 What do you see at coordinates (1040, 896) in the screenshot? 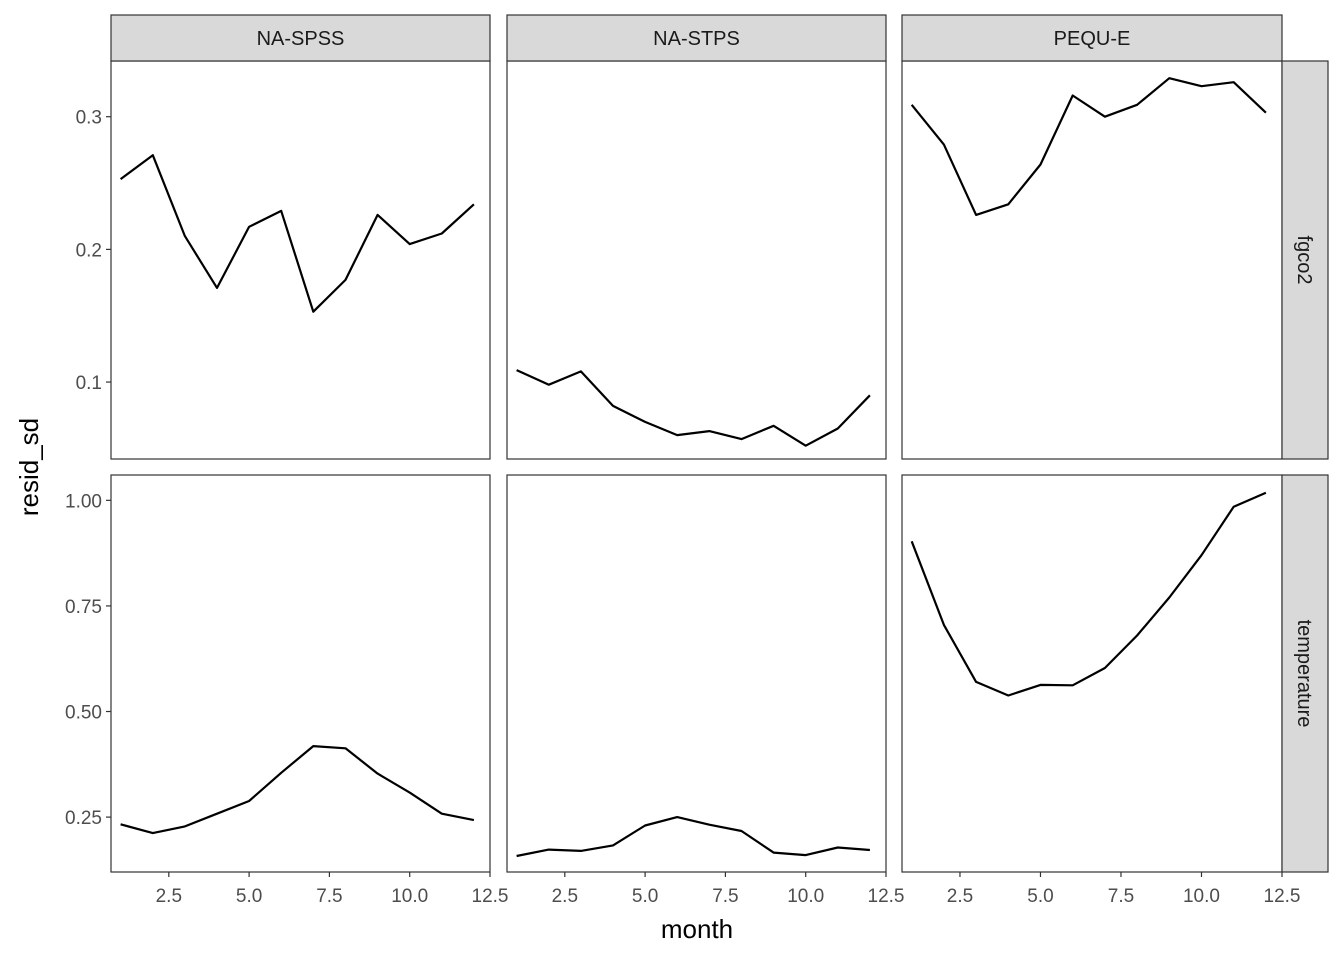
I see `x-tick-label-pequ-e: 5.0` at bounding box center [1040, 896].